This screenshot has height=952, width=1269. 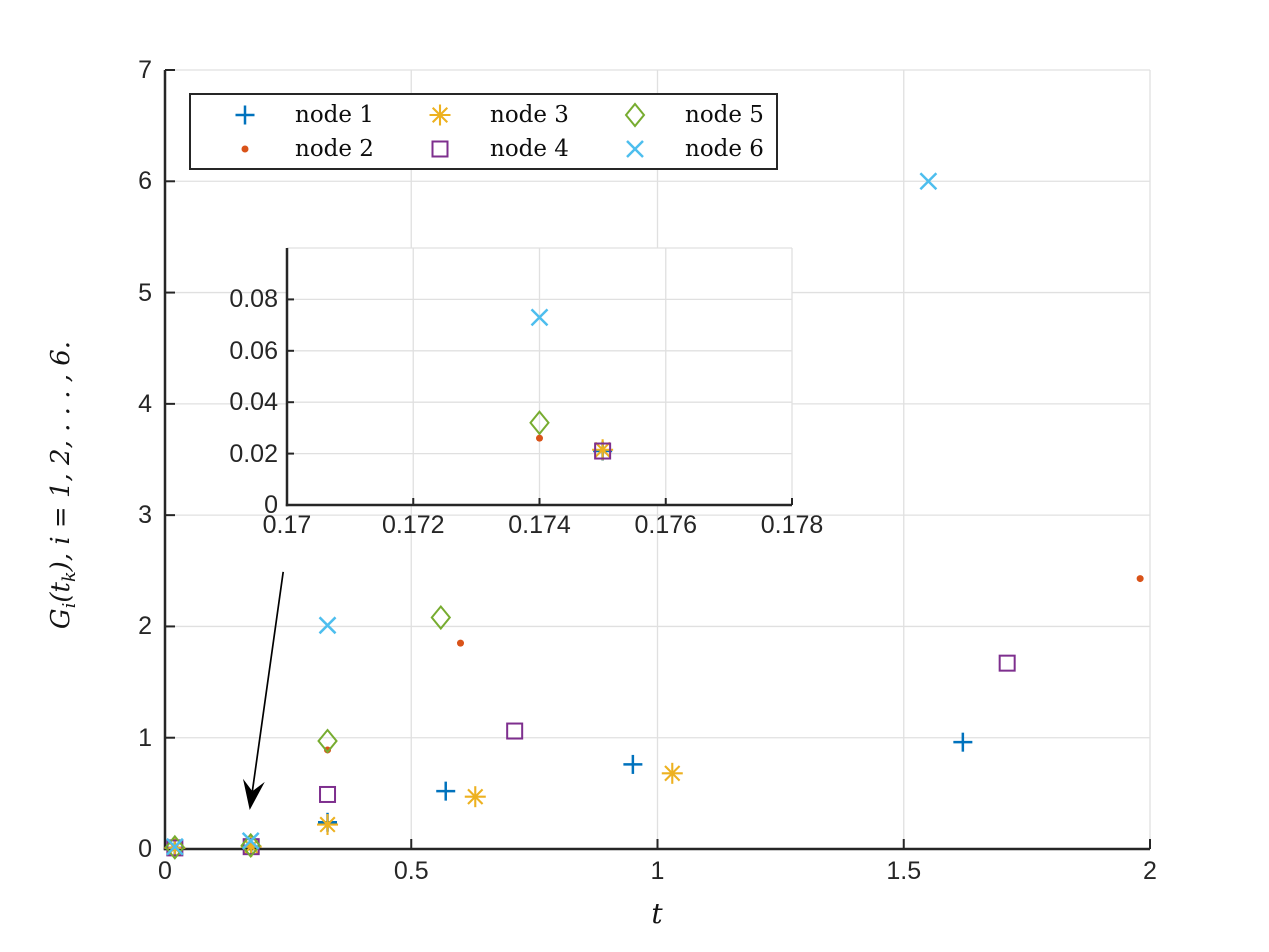 I want to click on legend-entry-node-6: node 6, so click(x=678, y=149).